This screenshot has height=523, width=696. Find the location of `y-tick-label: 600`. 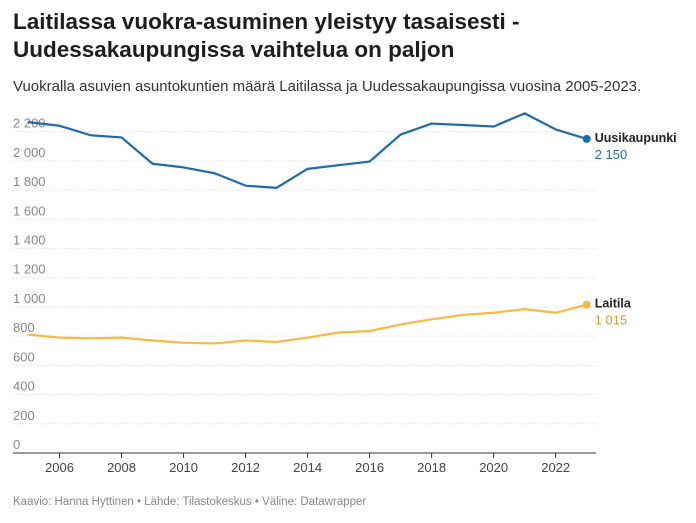

y-tick-label: 600 is located at coordinates (24, 356).